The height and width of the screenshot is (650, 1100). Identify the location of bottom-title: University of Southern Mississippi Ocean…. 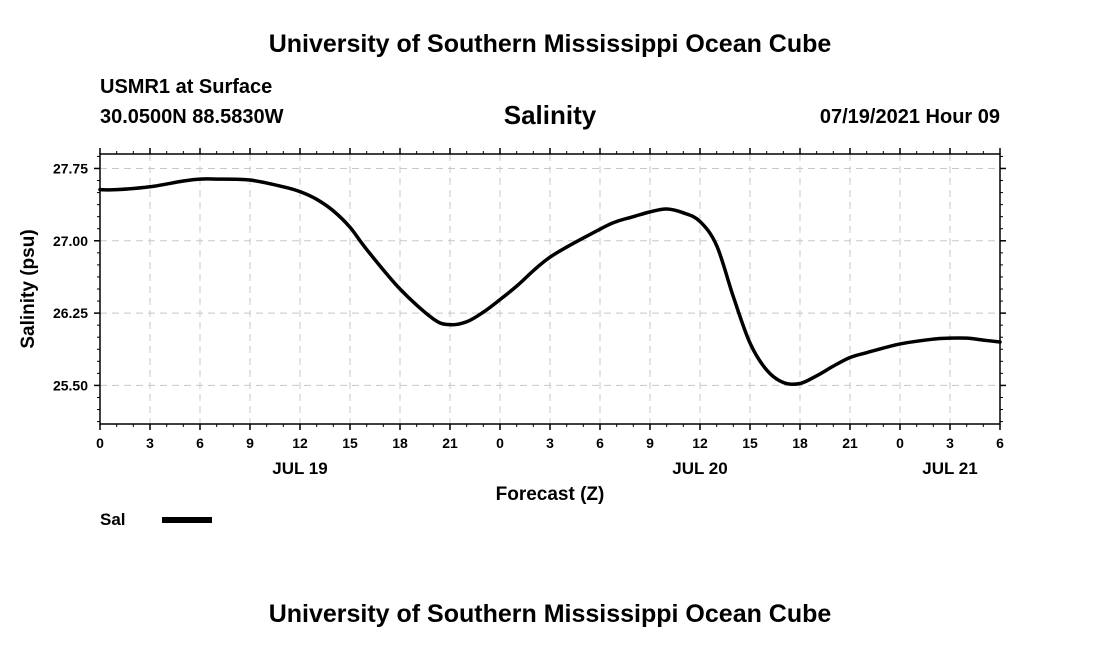
(550, 614).